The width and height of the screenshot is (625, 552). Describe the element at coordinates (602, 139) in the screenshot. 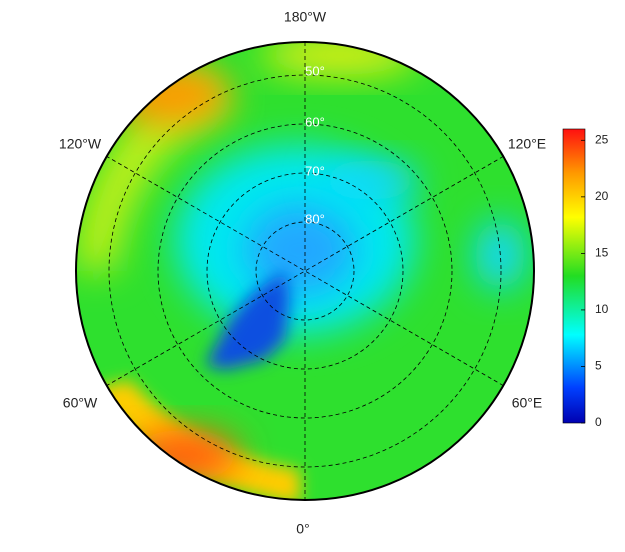

I see `colorbar-tick-label: 25` at that location.